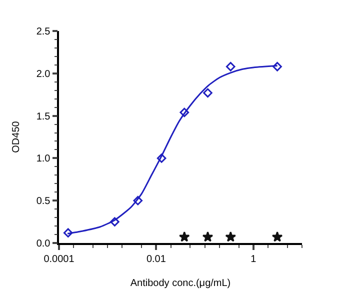  I want to click on y-tick-label: 1.0, so click(43, 159).